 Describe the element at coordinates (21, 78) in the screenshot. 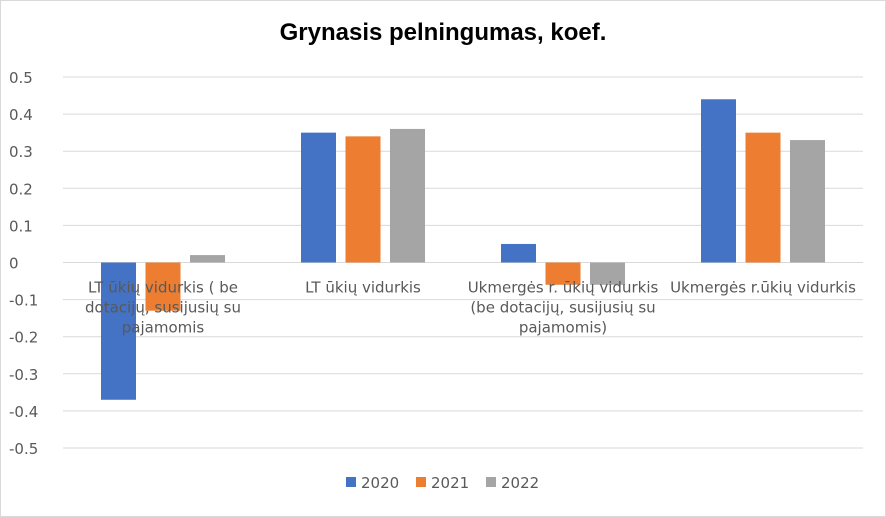

I see `y-tick-label: 0.5` at that location.